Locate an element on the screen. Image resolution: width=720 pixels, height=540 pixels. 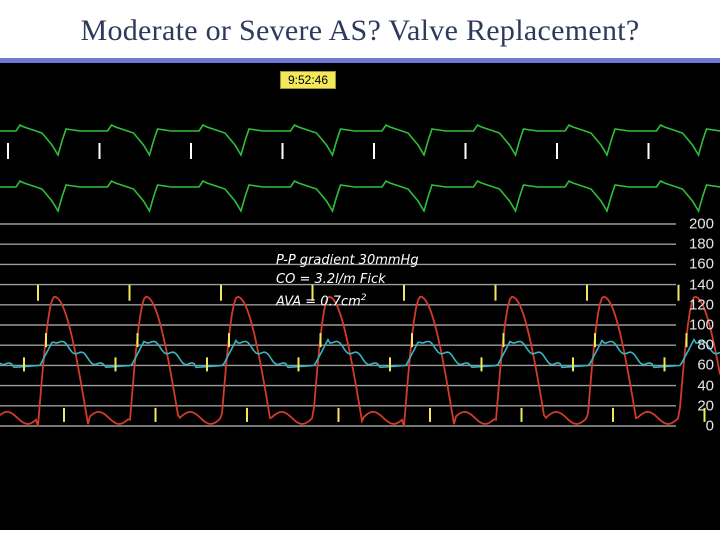
scale-label: 100 is located at coordinates (701, 325).